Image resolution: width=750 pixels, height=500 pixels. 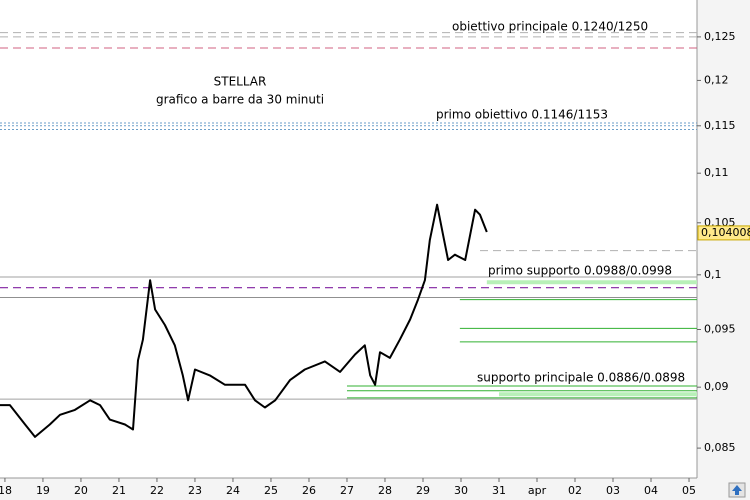 What do you see at coordinates (723, 250) in the screenshot?
I see `y-axis-panel` at bounding box center [723, 250].